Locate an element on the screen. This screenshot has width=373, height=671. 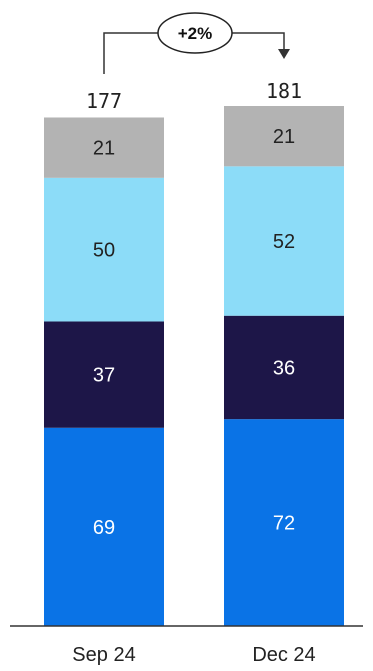
value-label-dec24-1: 36 is located at coordinates (284, 368).